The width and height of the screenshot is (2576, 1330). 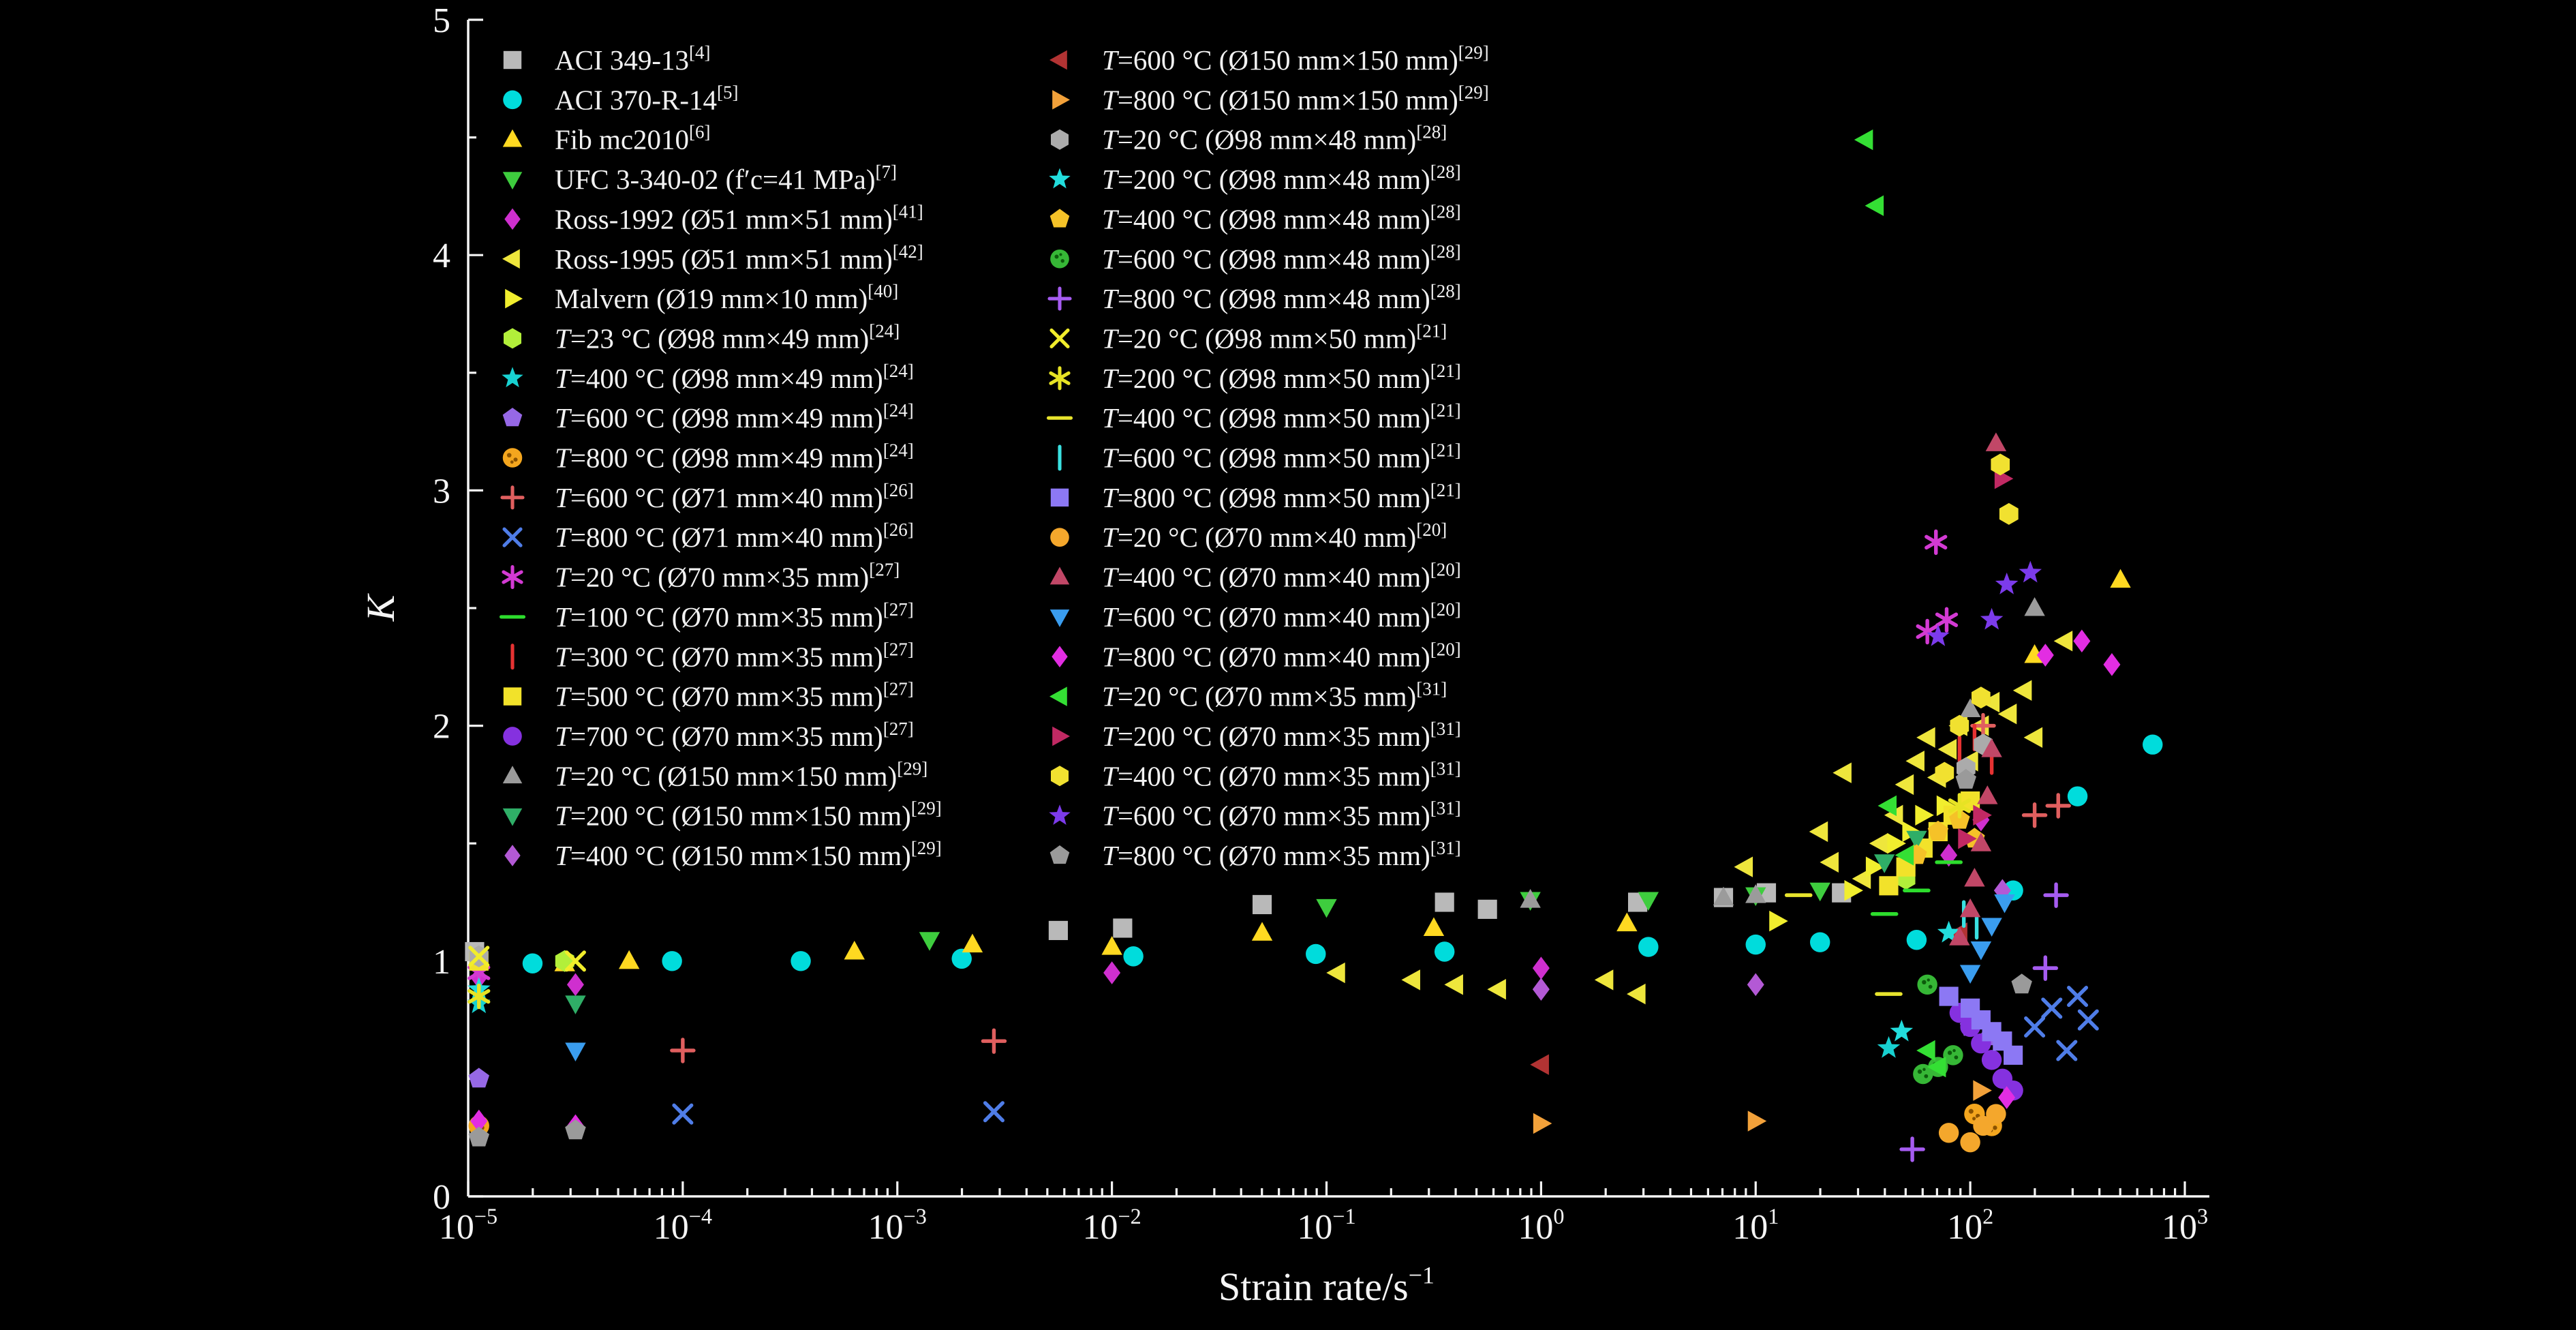 What do you see at coordinates (441, 256) in the screenshot?
I see `y-tick-label: 4` at bounding box center [441, 256].